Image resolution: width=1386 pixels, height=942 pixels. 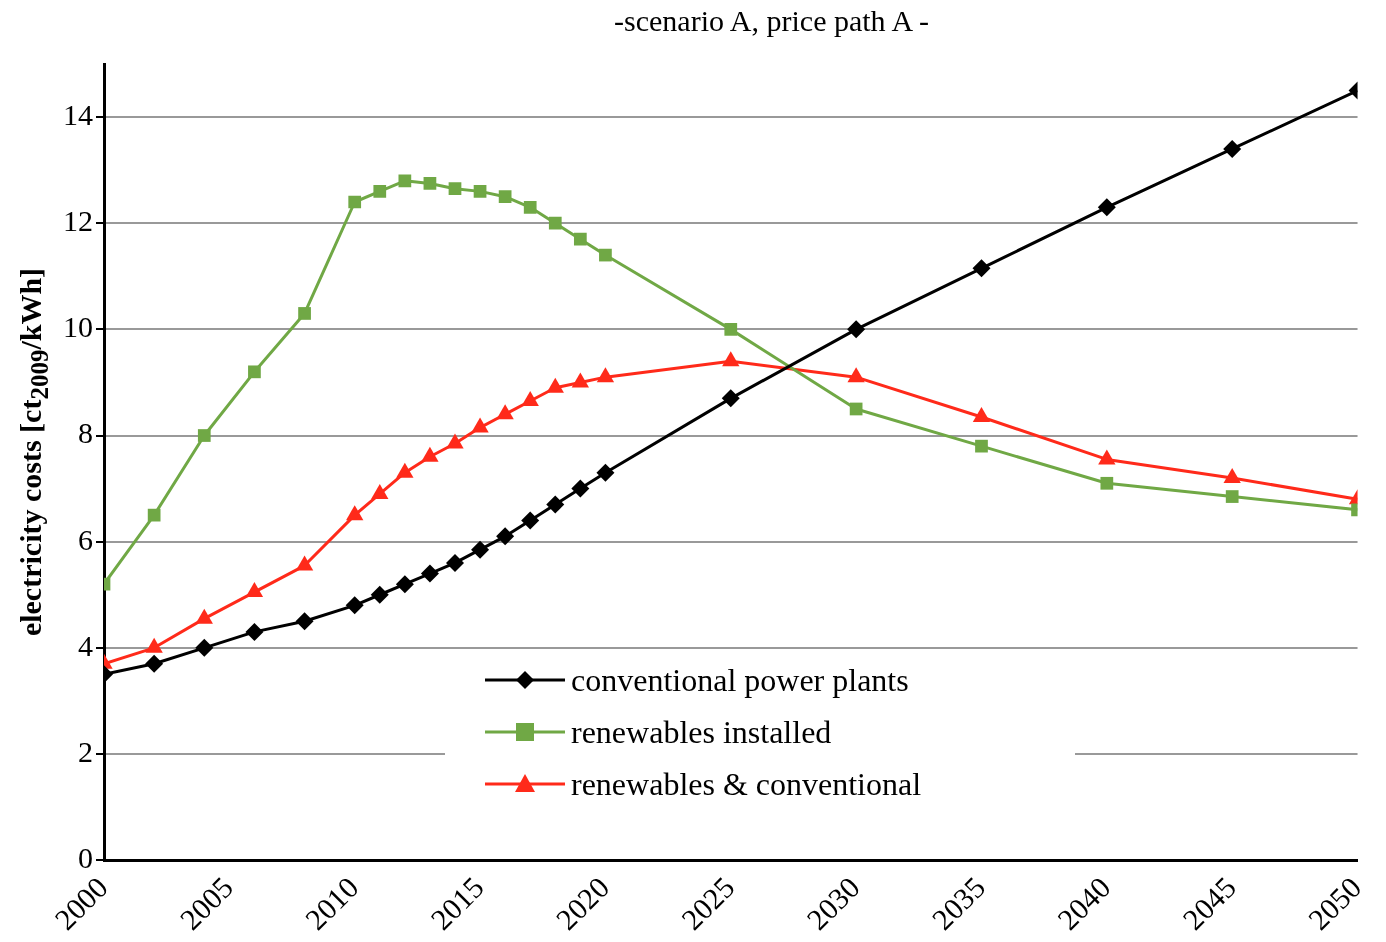 I want to click on y-tick-label: 14, so click(x=78, y=114).